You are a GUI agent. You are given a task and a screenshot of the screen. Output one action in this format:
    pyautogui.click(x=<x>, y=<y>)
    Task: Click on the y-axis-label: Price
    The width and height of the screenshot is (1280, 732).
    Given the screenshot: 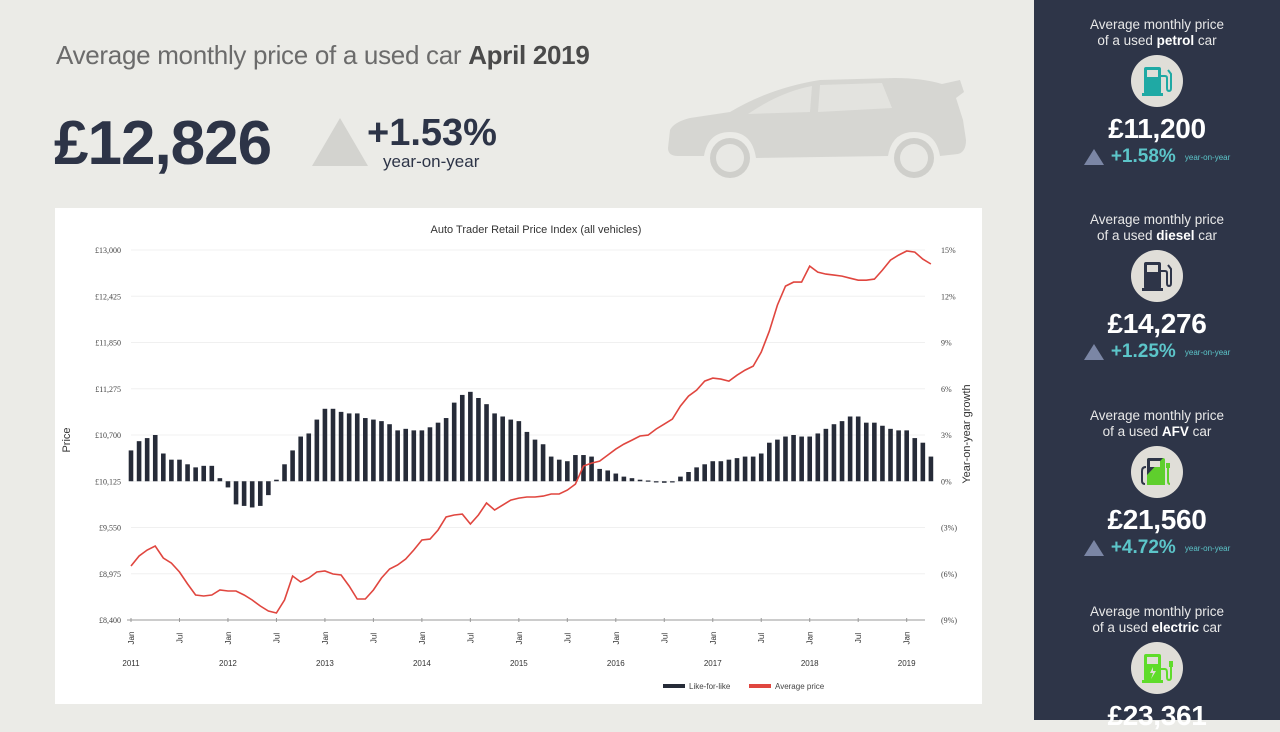 What is the action you would take?
    pyautogui.click(x=67, y=439)
    